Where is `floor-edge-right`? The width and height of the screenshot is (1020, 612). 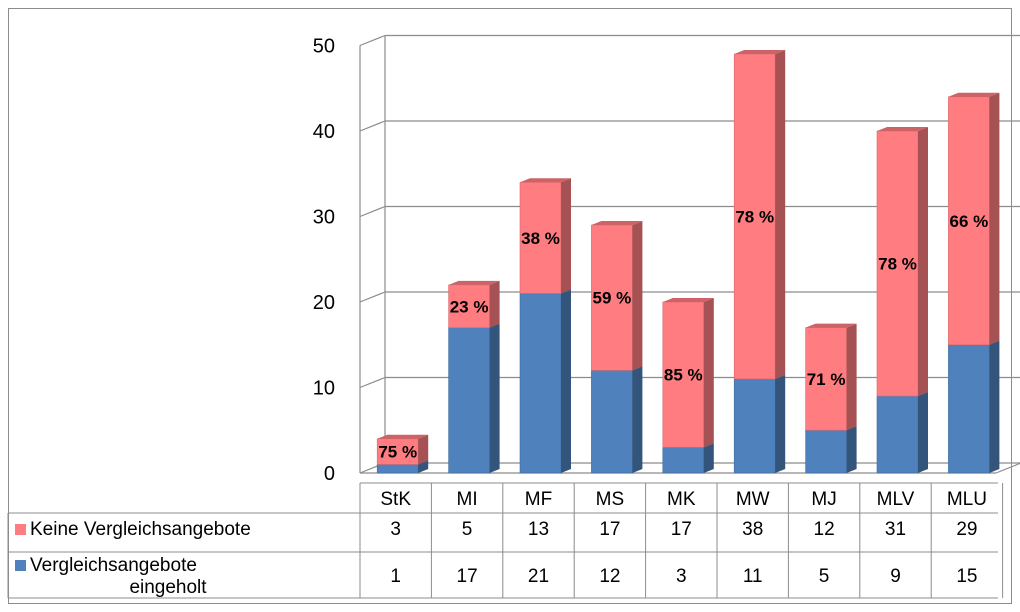
floor-edge-right is located at coordinates (1007, 468).